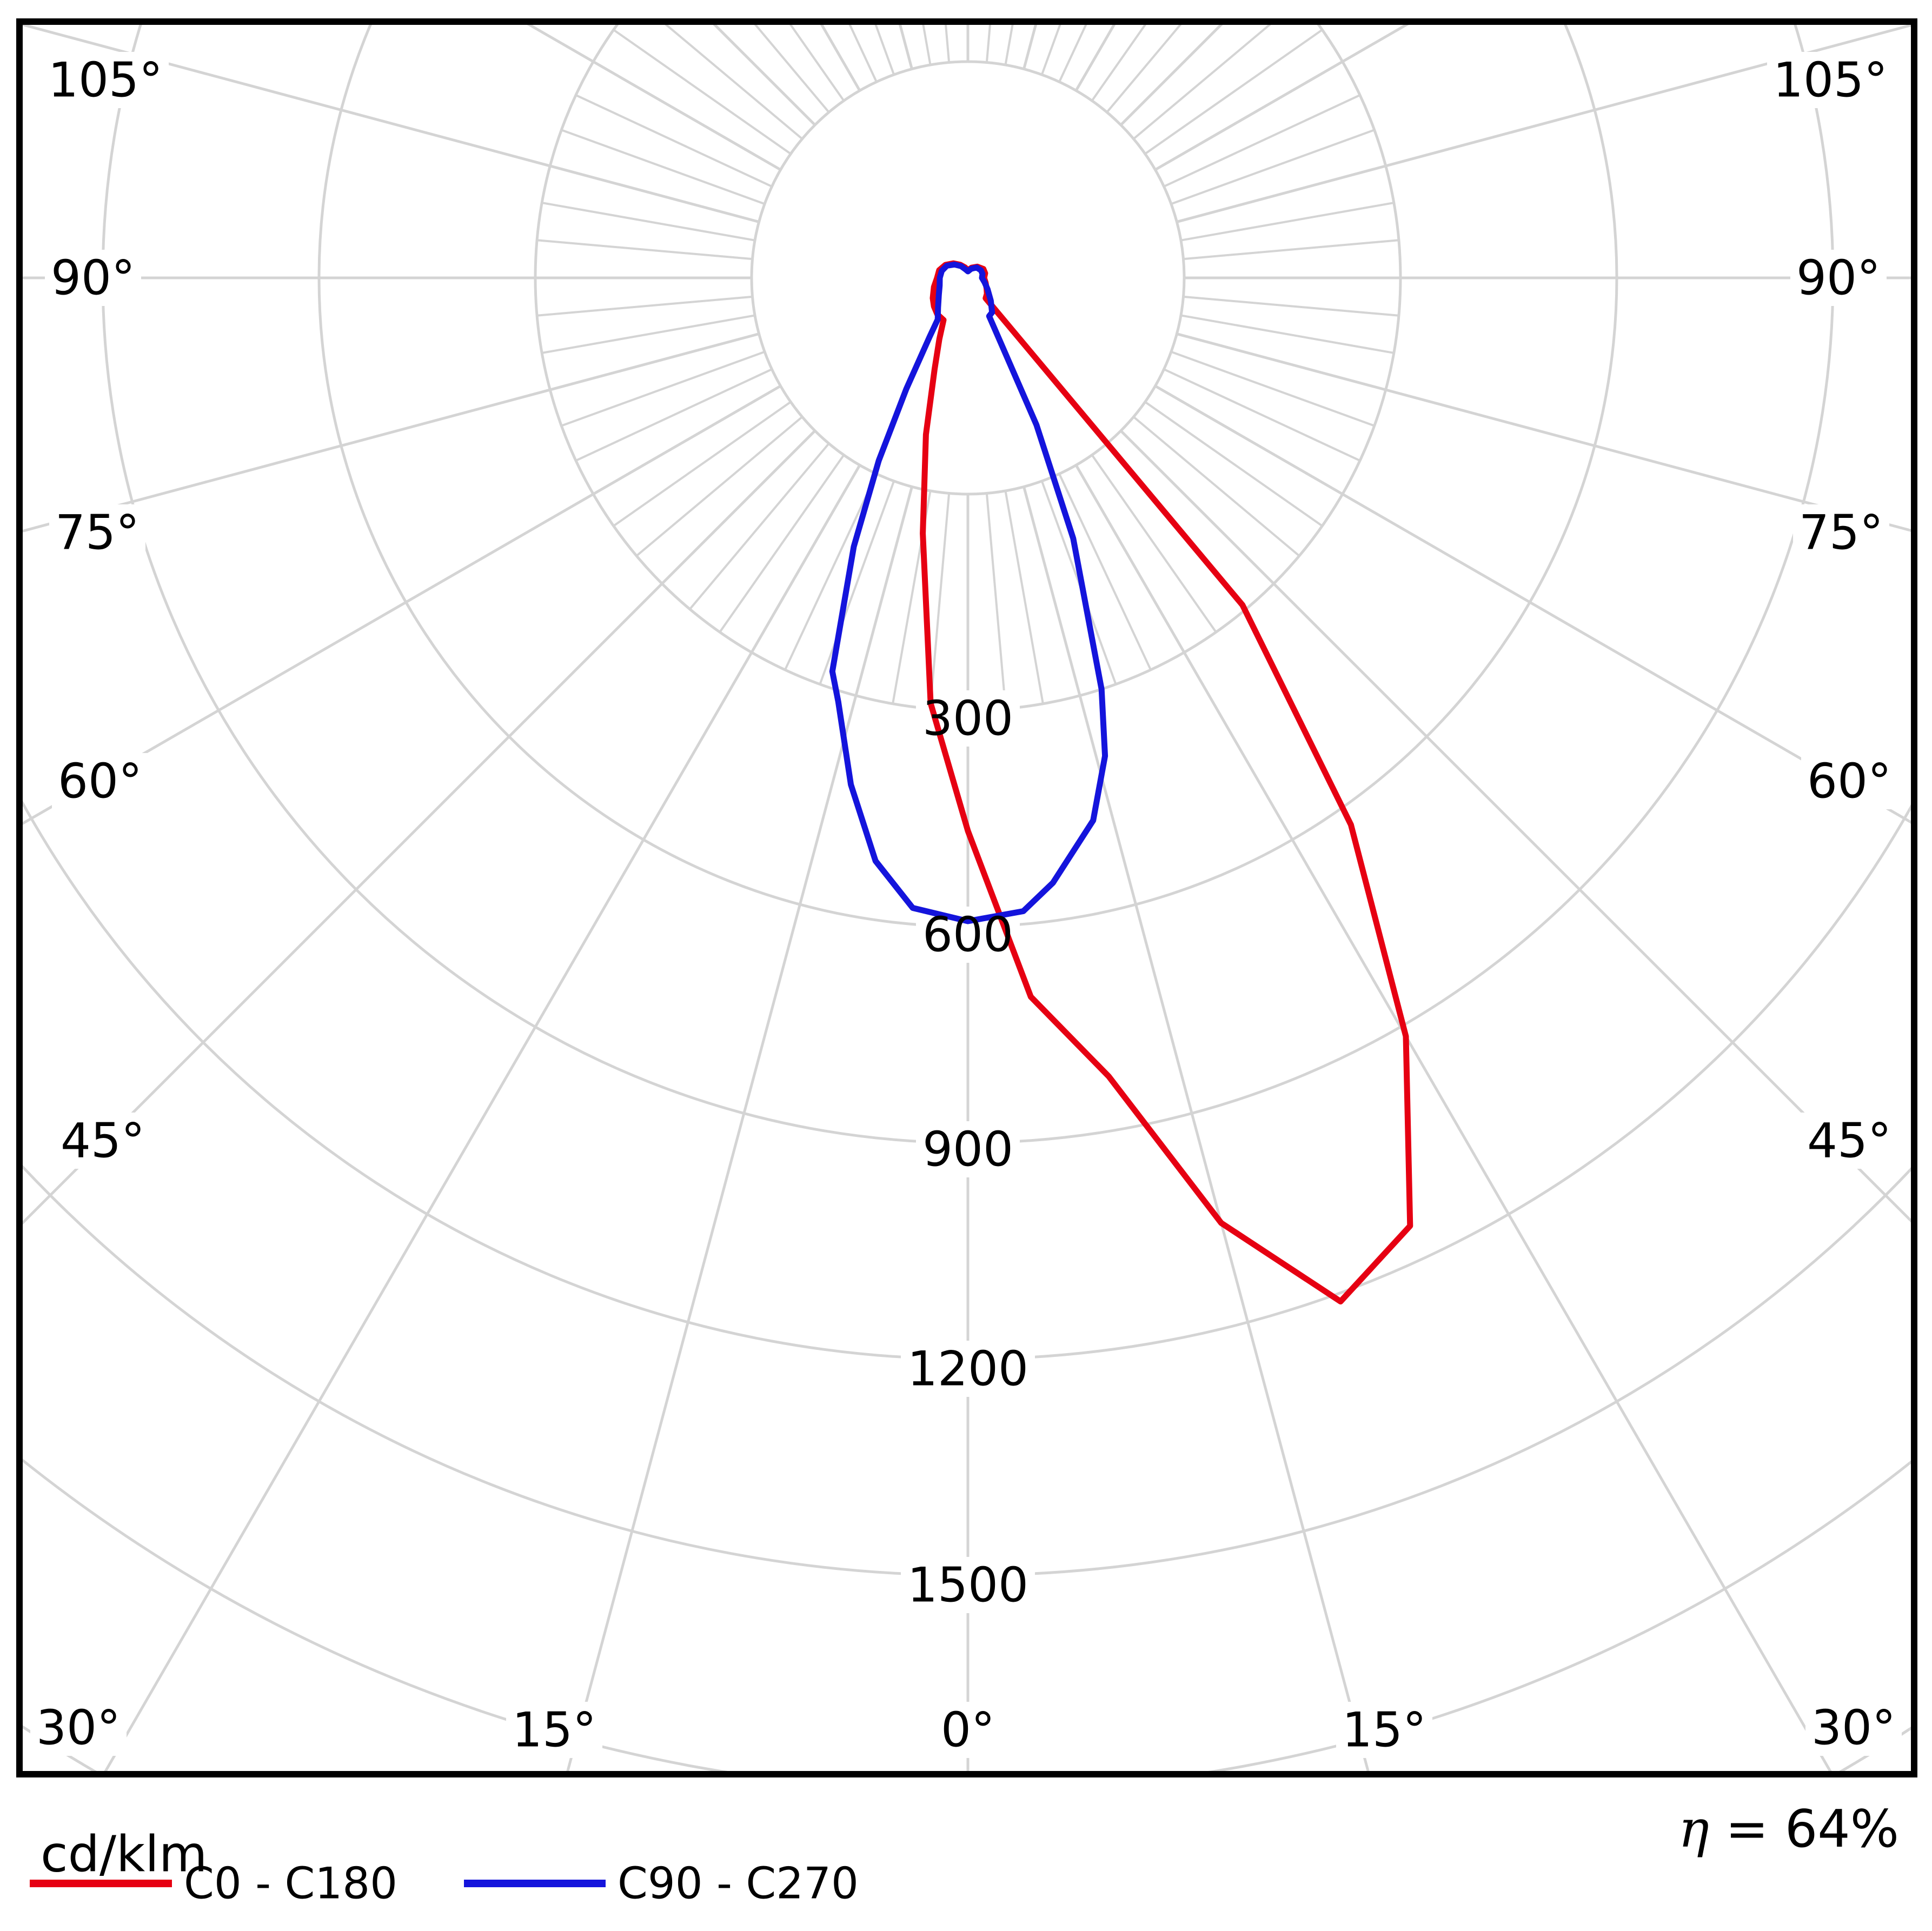 The width and height of the screenshot is (1932, 1931). I want to click on ring-label-300: 300, so click(967, 719).